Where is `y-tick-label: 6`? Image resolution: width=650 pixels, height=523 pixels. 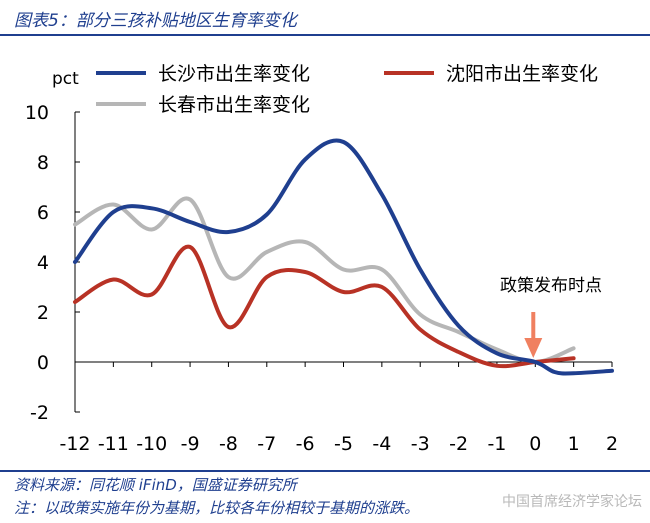 y-tick-label: 6 is located at coordinates (43, 213).